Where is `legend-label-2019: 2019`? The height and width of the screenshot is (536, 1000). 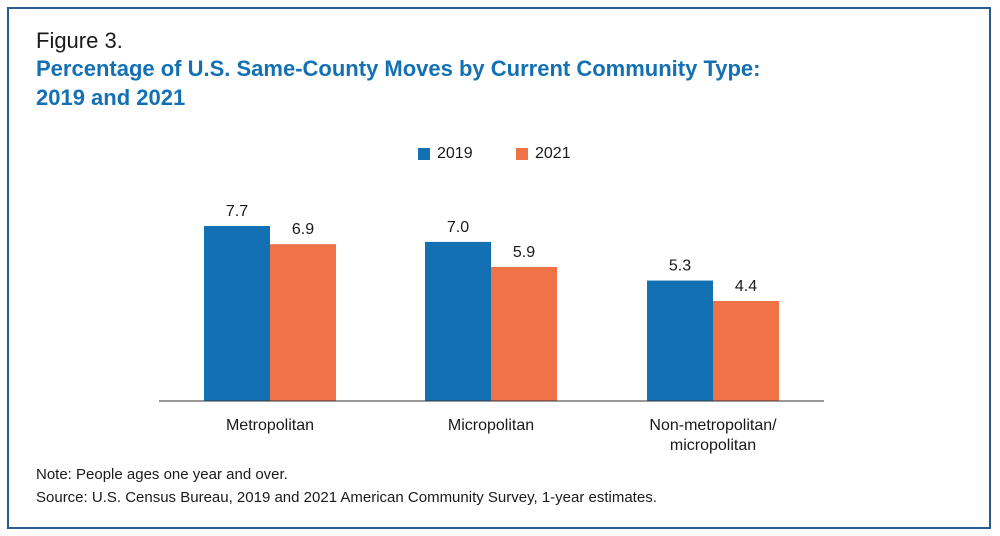 legend-label-2019: 2019 is located at coordinates (455, 153).